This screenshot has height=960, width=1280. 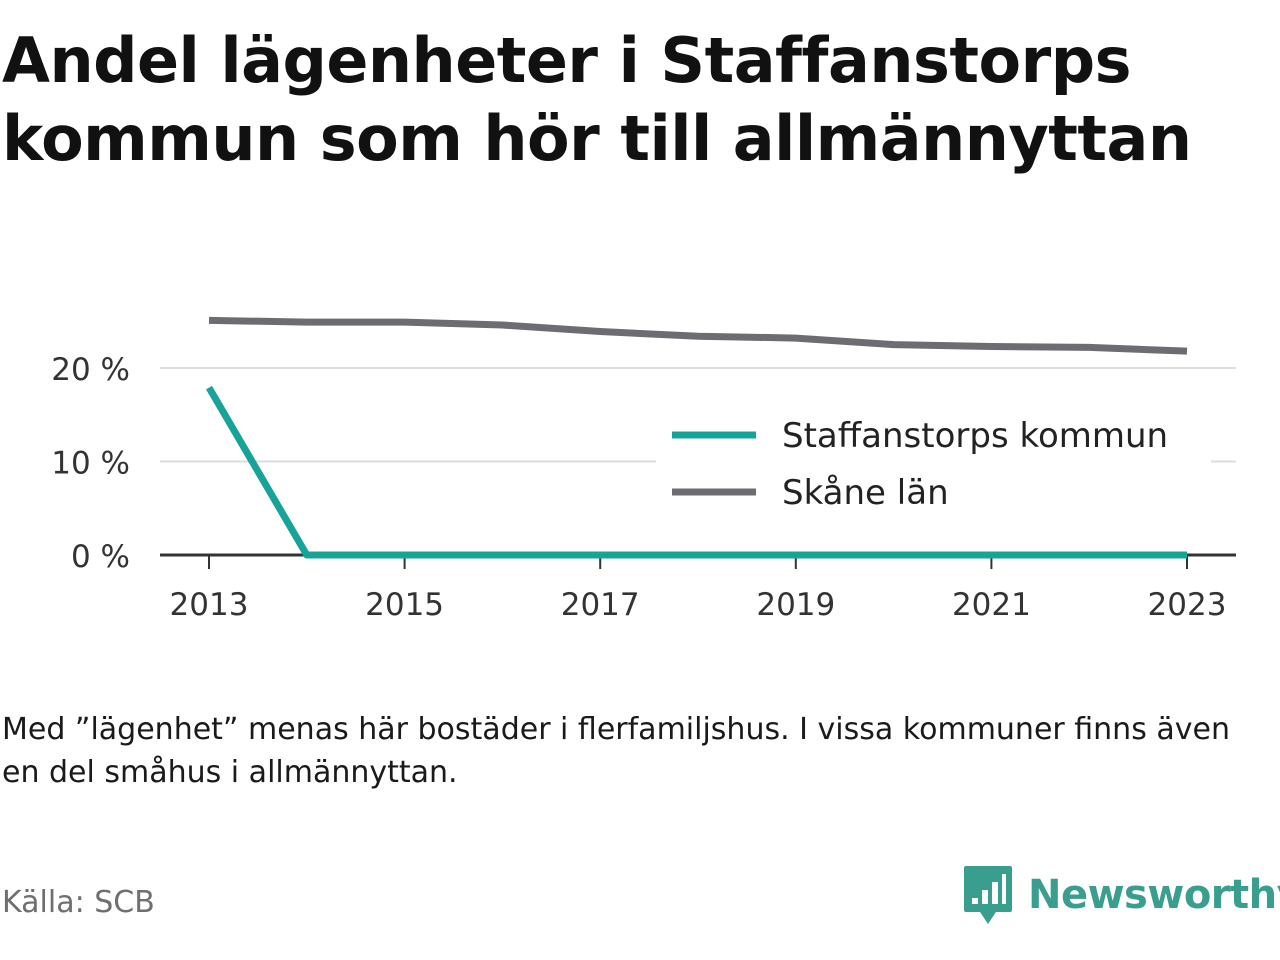 What do you see at coordinates (90, 370) in the screenshot?
I see `y-tick-label: 20 %` at bounding box center [90, 370].